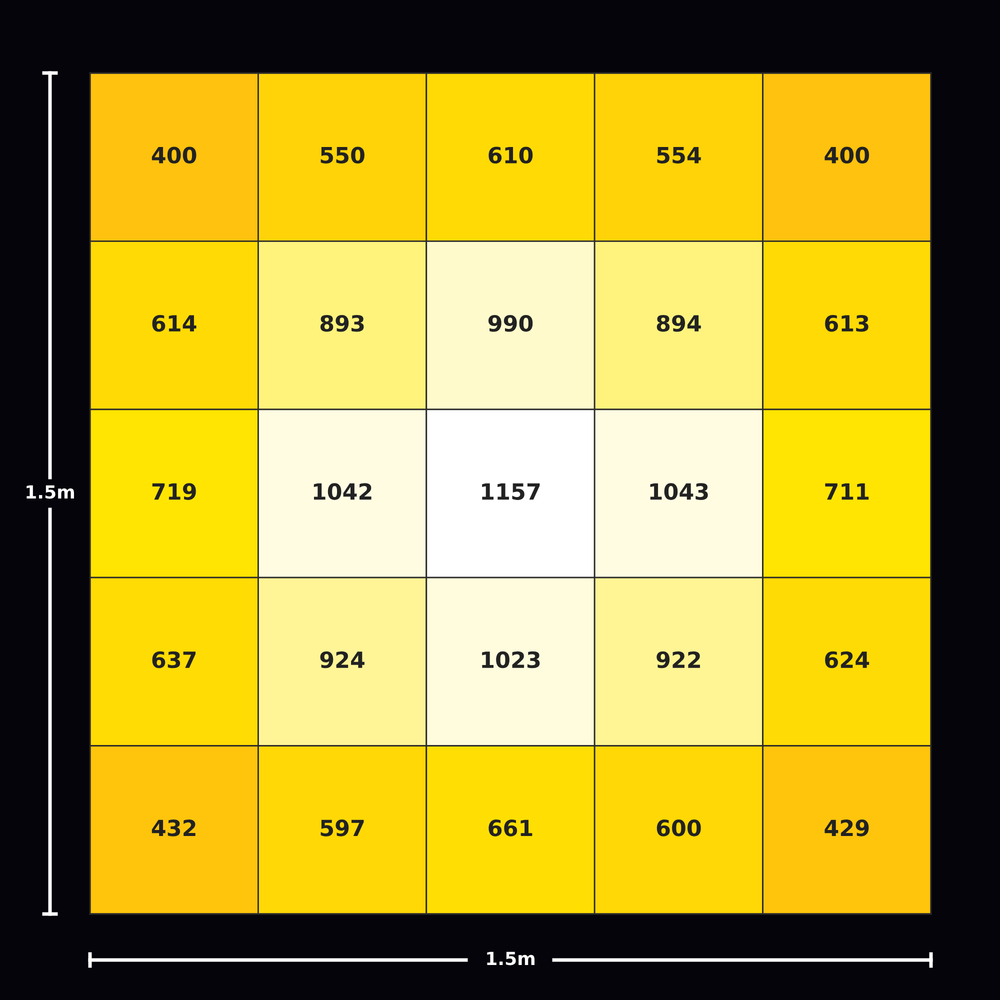  Describe the element at coordinates (342, 659) in the screenshot. I see `data-label: 924` at that location.